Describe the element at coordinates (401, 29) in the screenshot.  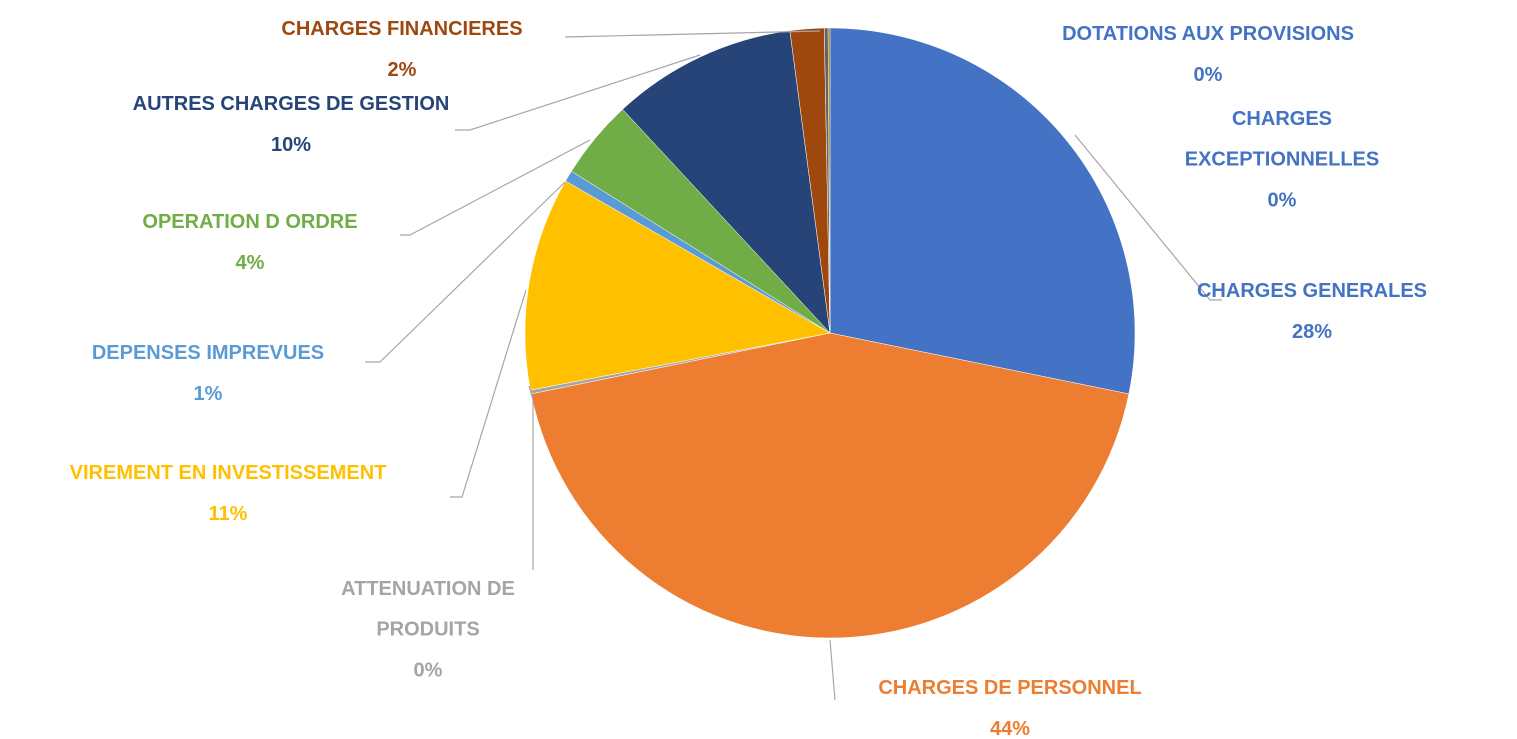
I see `data-label-name: CHARGES FINANCIERES` at that location.